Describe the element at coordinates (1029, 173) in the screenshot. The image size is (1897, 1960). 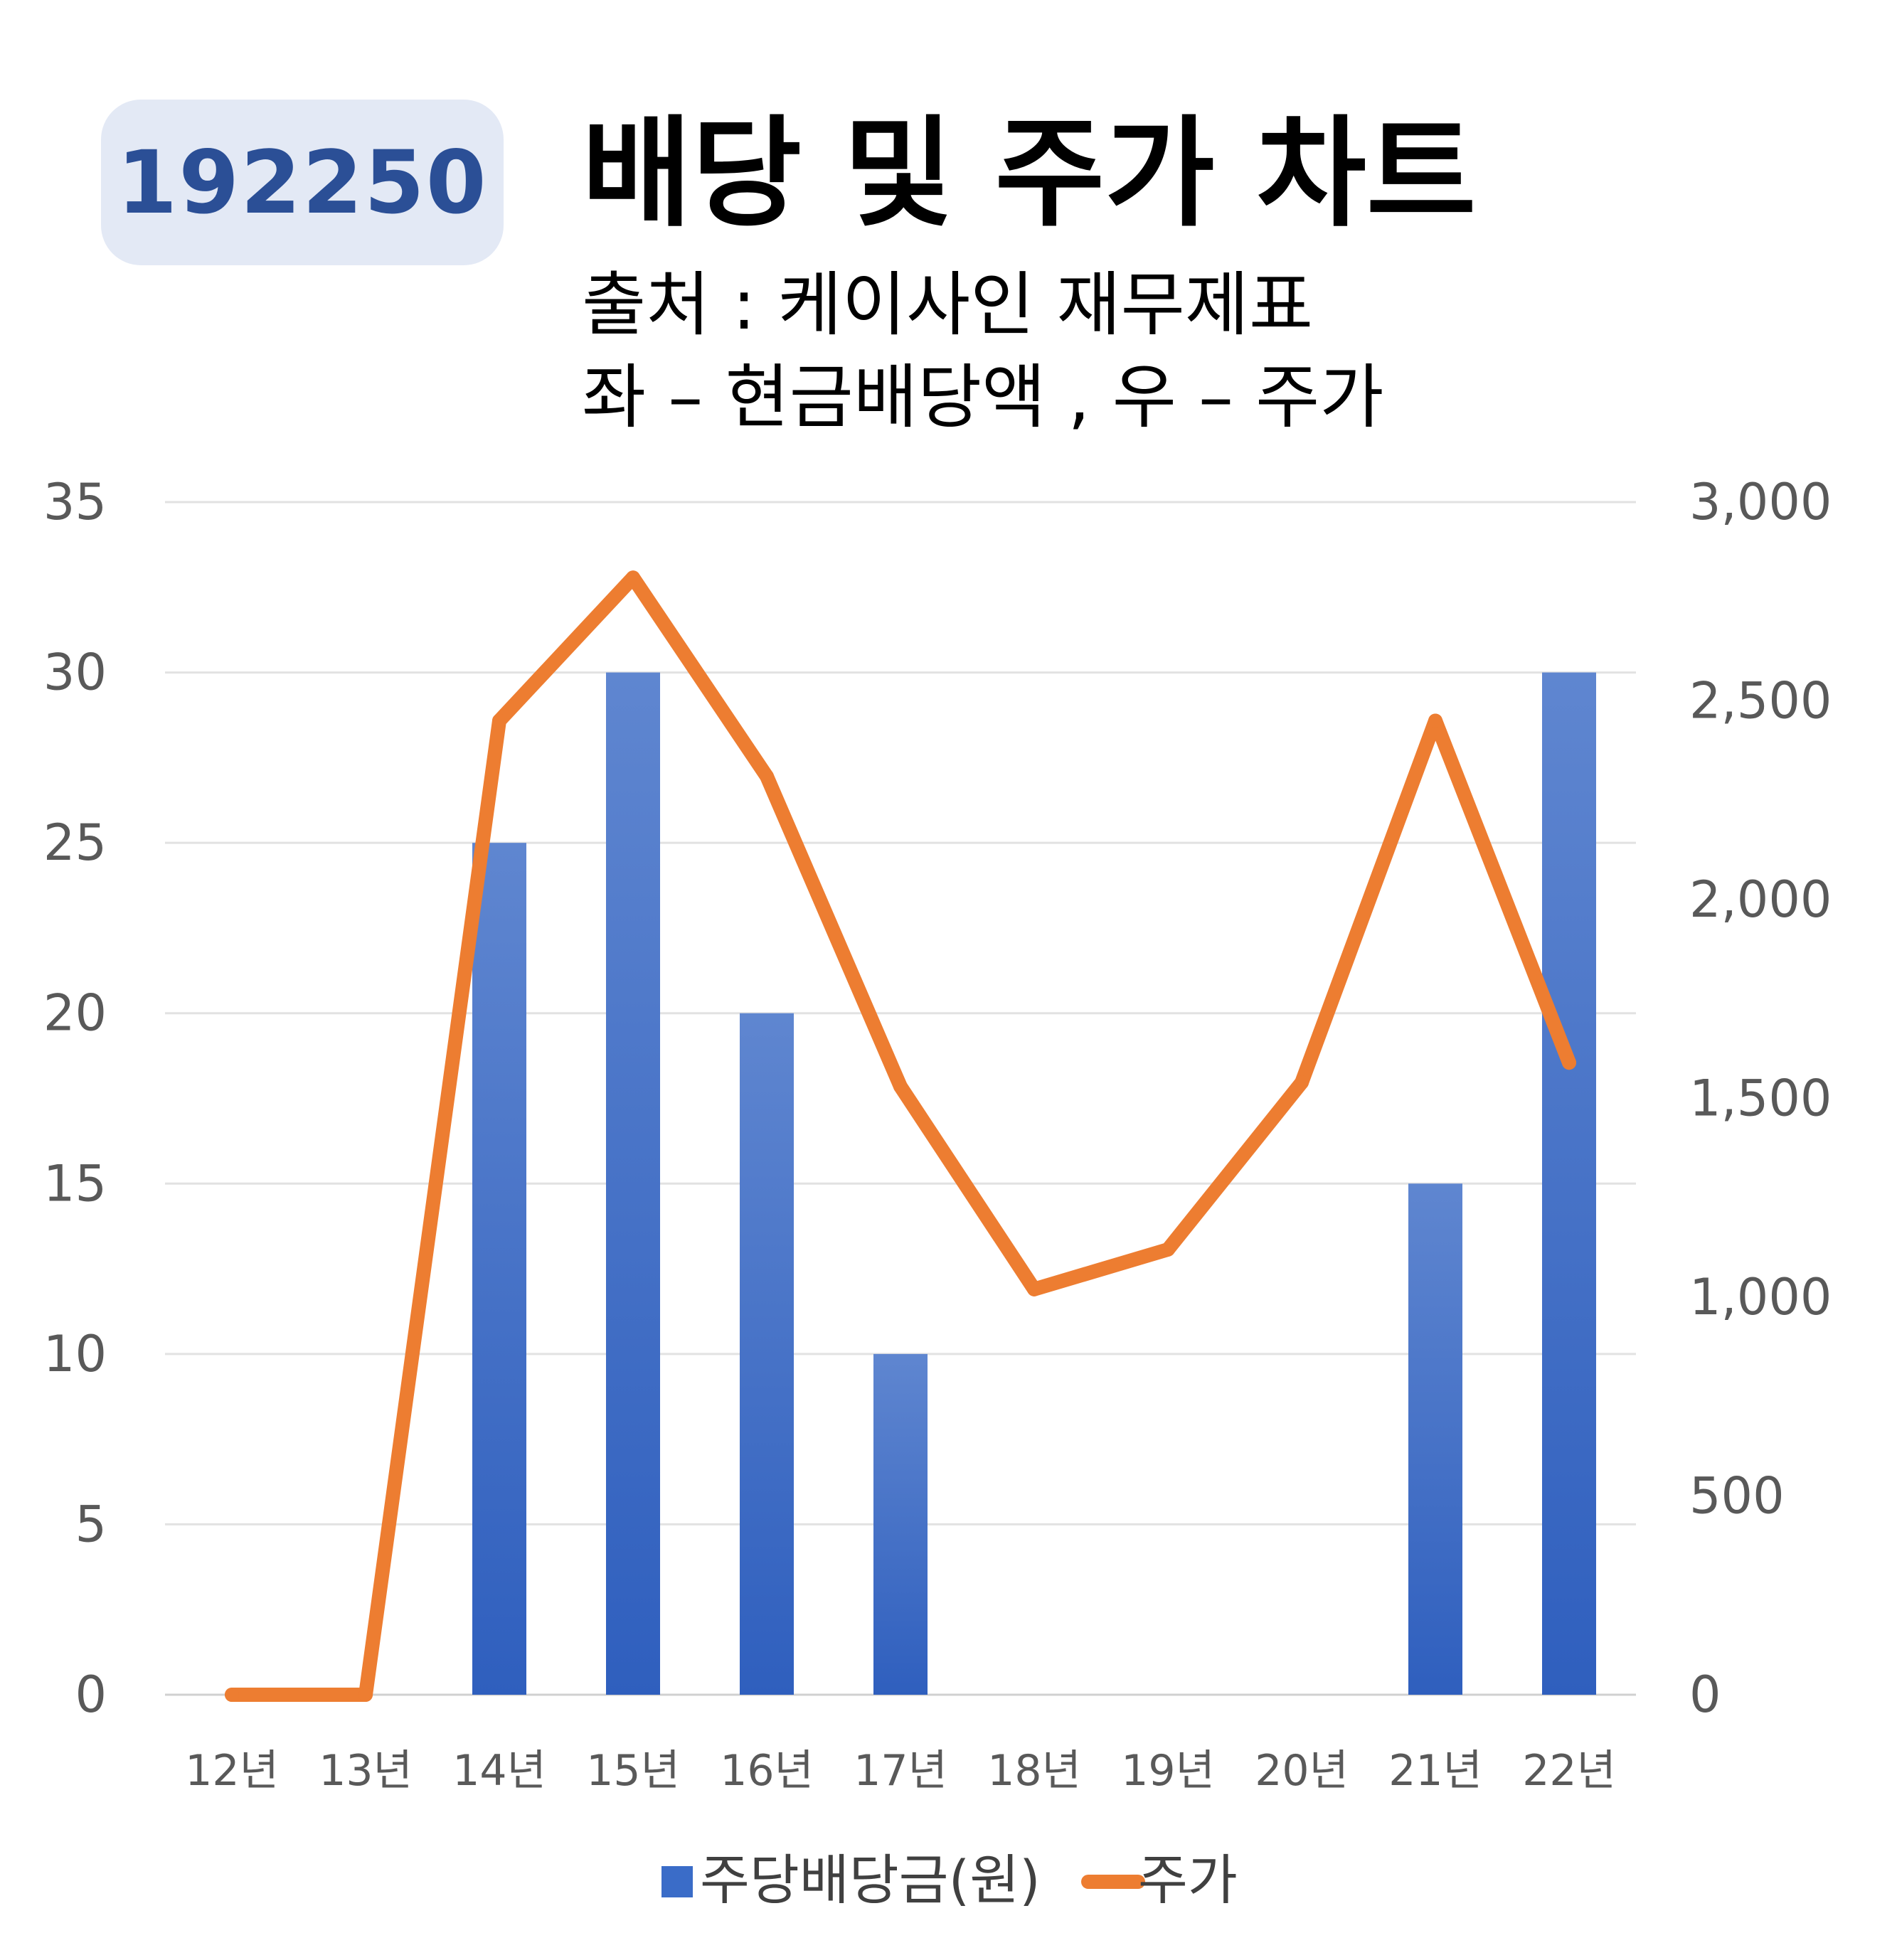
I see `chart-title: 배당 및 주가 차트` at that location.